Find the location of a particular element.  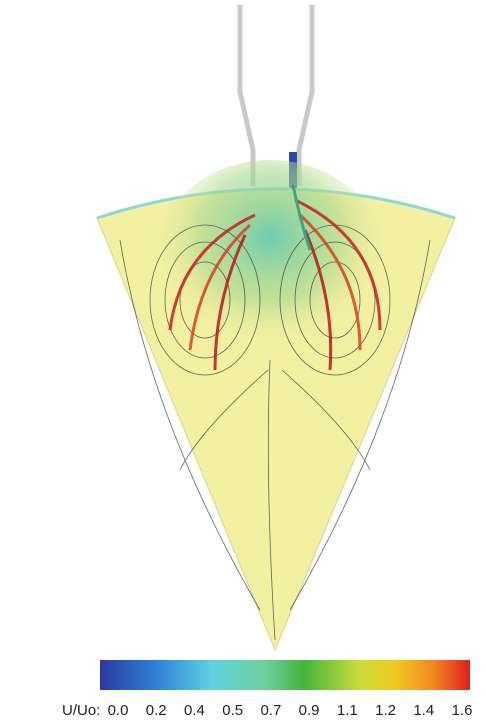

colorbar is located at coordinates (285, 675).